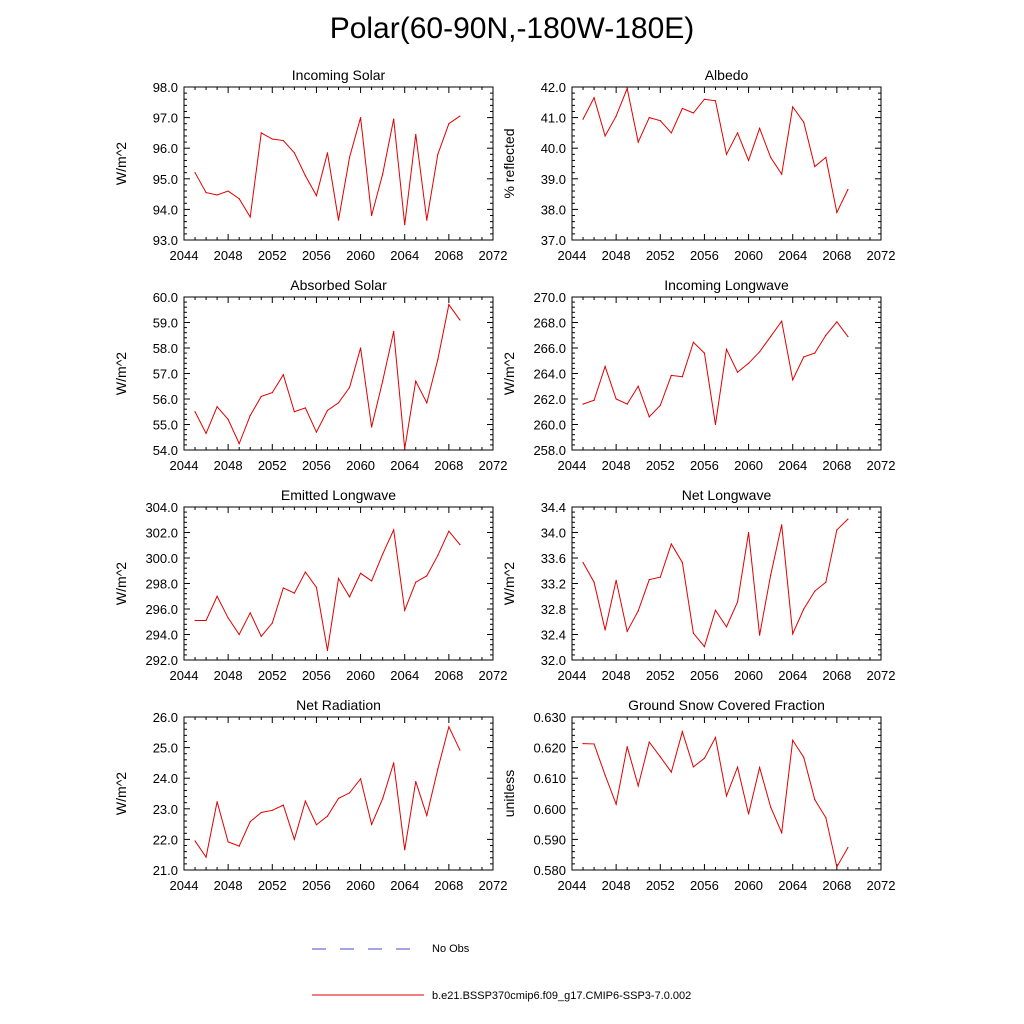 The width and height of the screenshot is (1024, 1024). Describe the element at coordinates (165, 374) in the screenshot. I see `y-tick-label: 57.0` at that location.